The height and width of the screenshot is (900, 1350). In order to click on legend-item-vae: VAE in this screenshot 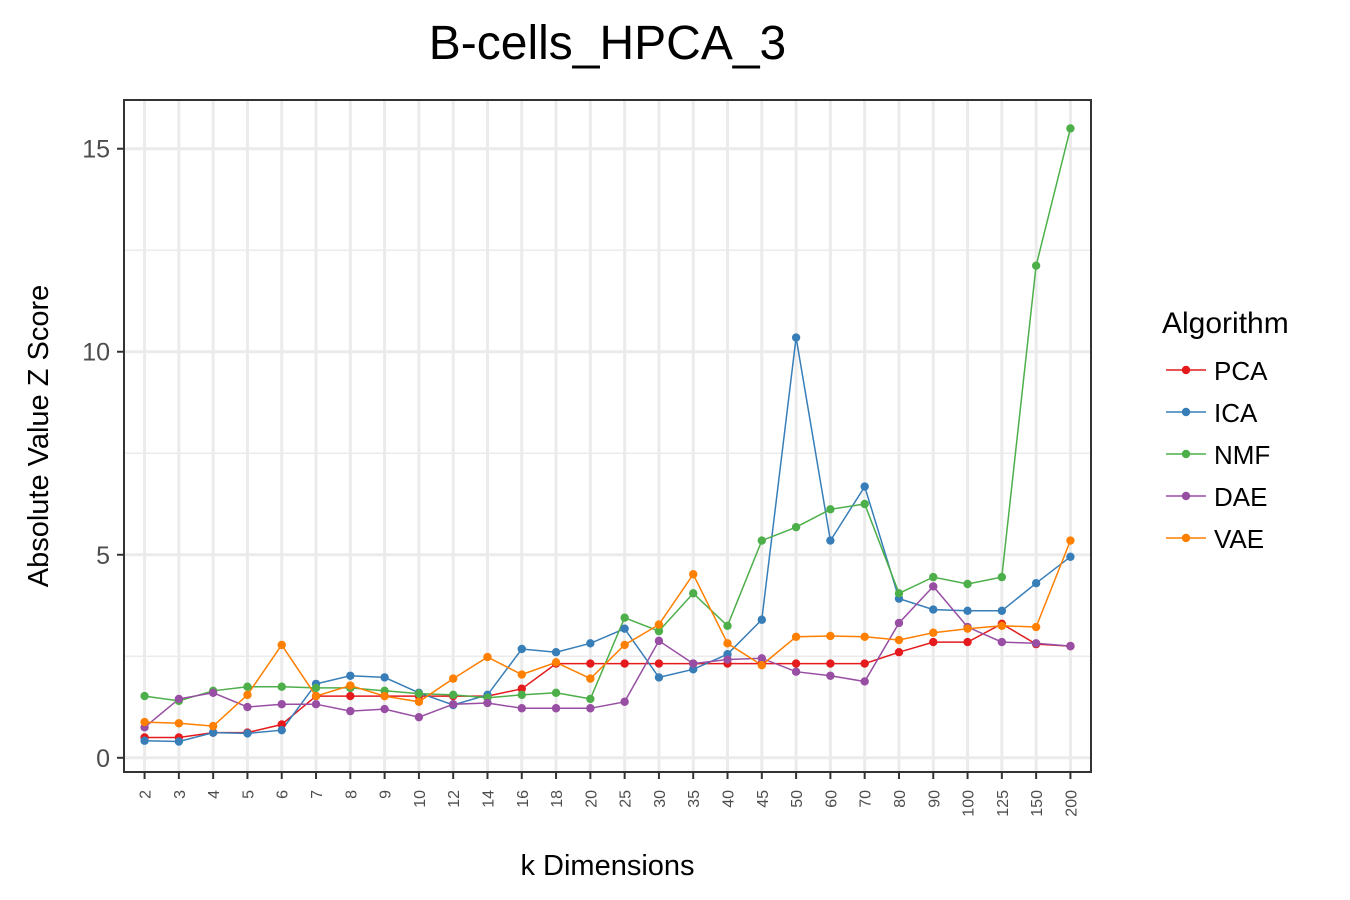, I will do `click(1225, 543)`.